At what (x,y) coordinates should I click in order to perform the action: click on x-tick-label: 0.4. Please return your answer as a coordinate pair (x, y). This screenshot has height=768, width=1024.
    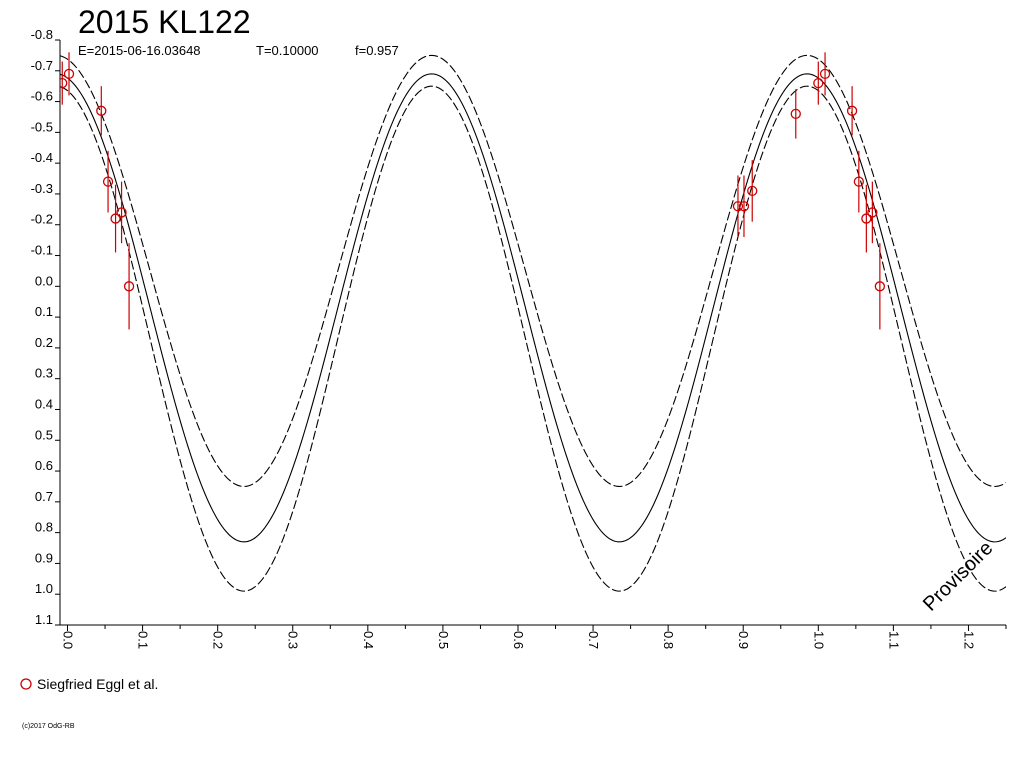
    Looking at the image, I should click on (368, 640).